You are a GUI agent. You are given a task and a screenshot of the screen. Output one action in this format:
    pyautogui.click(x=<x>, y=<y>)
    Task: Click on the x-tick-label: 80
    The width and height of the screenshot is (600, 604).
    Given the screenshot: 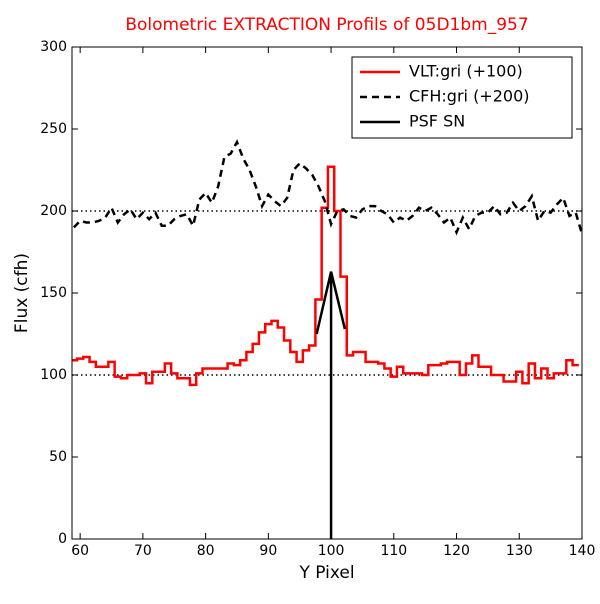 What is the action you would take?
    pyautogui.click(x=206, y=551)
    